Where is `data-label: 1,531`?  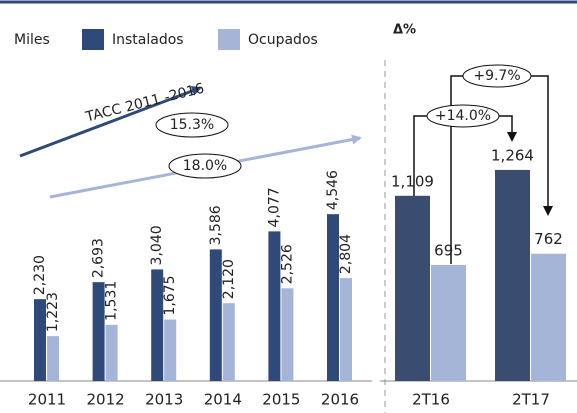 data-label: 1,531 is located at coordinates (112, 301).